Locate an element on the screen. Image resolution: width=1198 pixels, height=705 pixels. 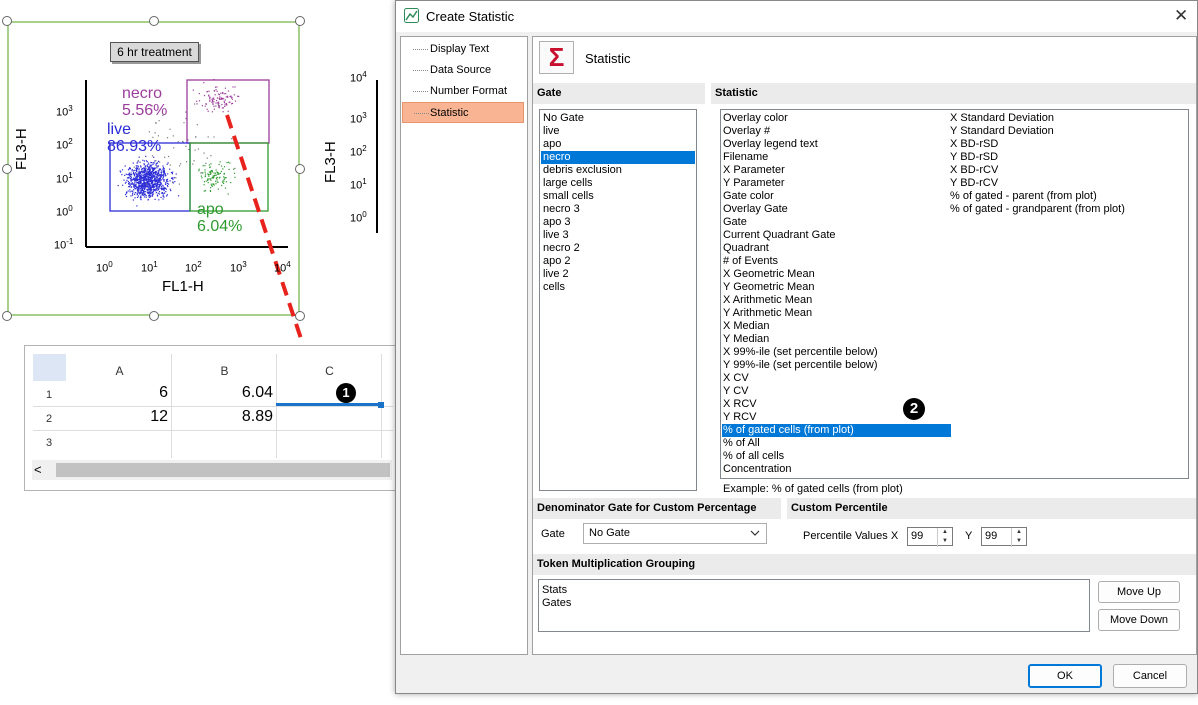
statistic-list-item: Overlay color is located at coordinates (755, 118).